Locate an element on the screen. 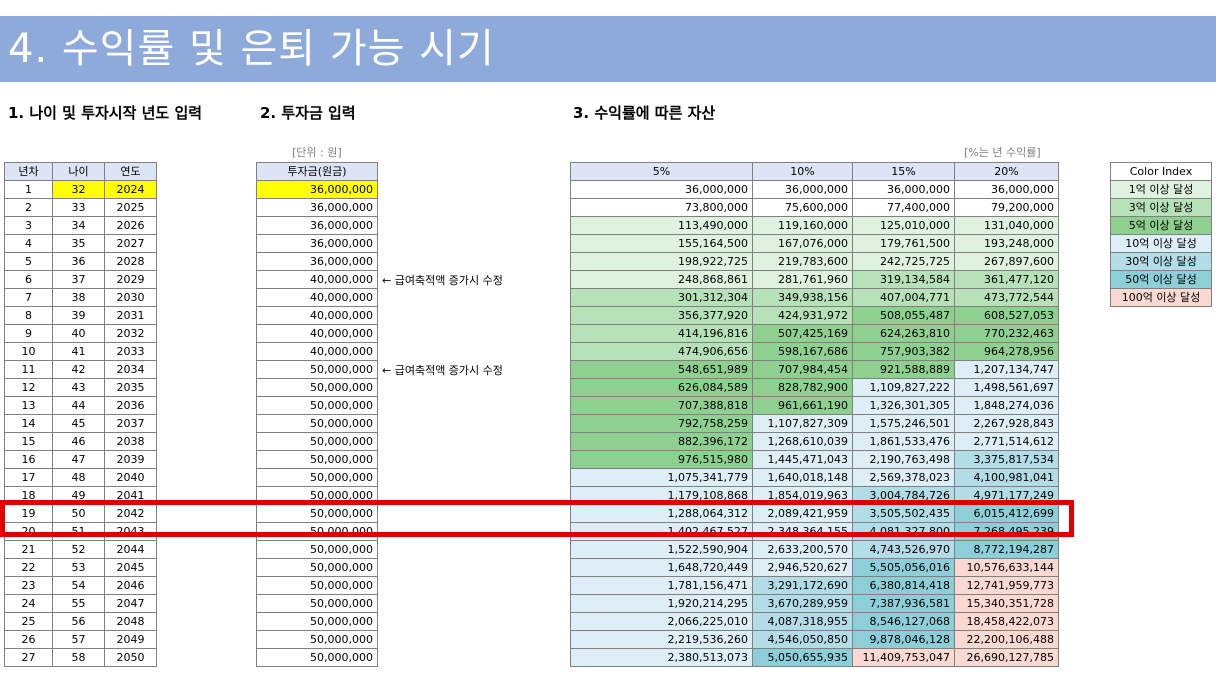 Image resolution: width=1216 pixels, height=684 pixels. asset-value-cell: 4,081,327,800 is located at coordinates (903, 531).